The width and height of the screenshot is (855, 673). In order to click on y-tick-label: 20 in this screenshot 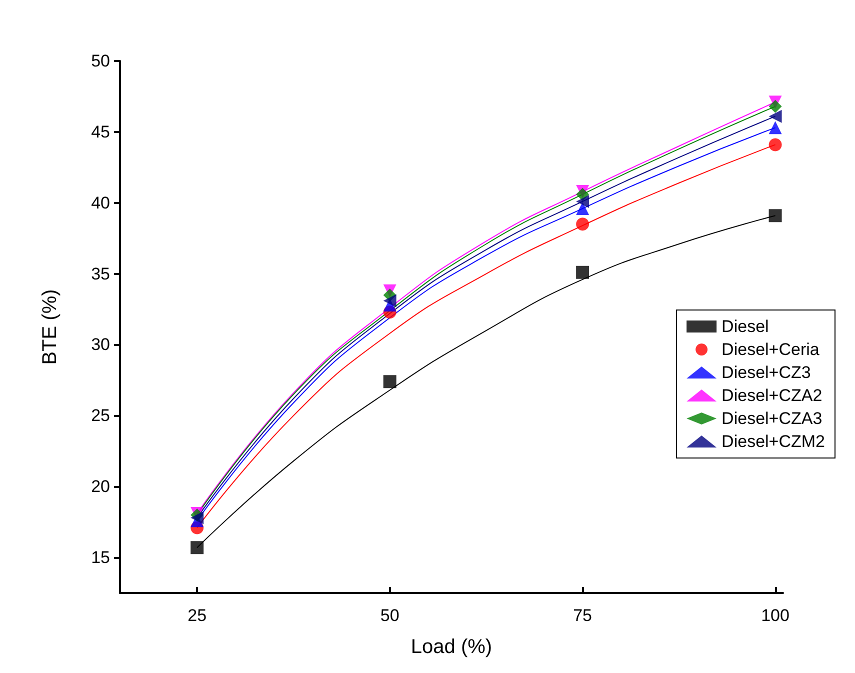, I will do `click(100, 486)`.